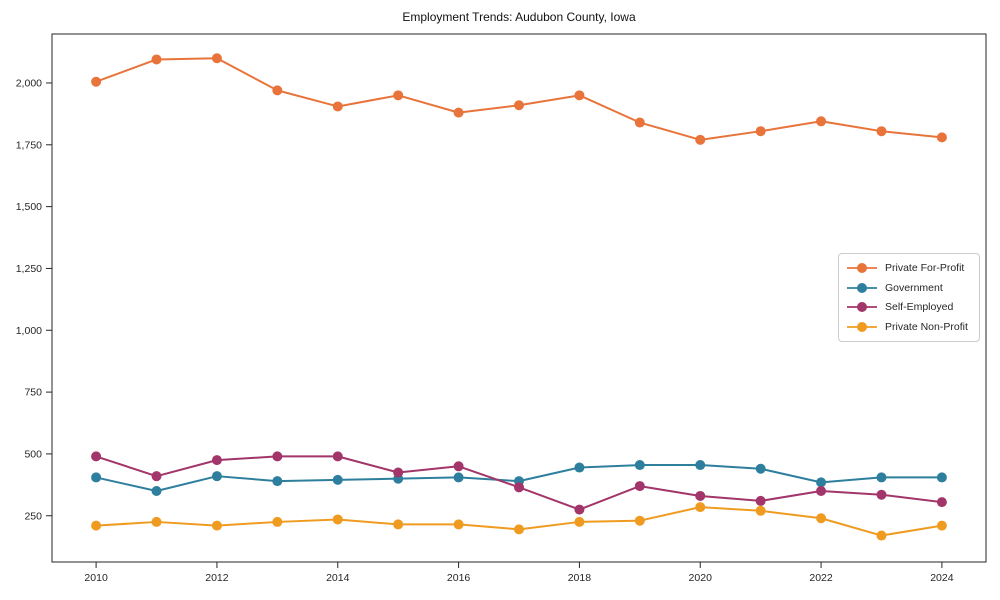 The width and height of the screenshot is (1000, 600). What do you see at coordinates (519, 478) in the screenshot?
I see `series-government` at bounding box center [519, 478].